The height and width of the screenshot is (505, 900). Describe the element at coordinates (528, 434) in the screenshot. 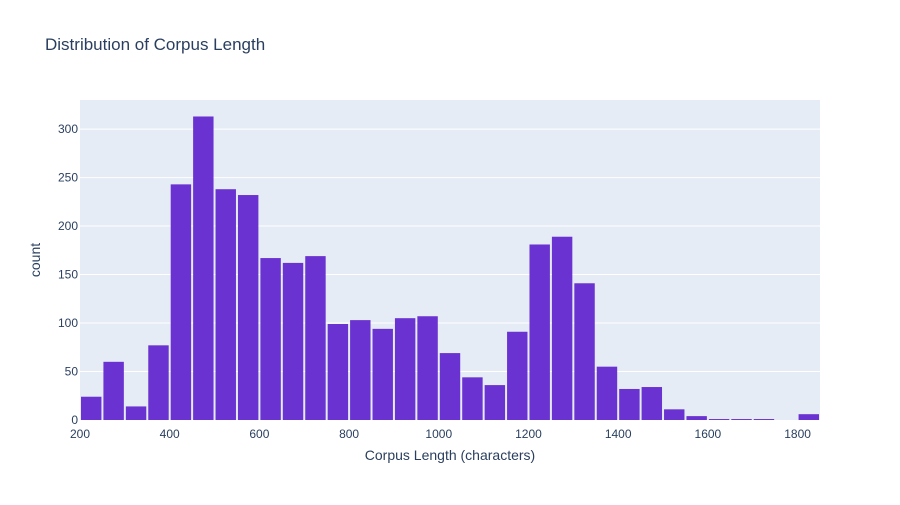

I see `x-tick-label: 1200` at that location.